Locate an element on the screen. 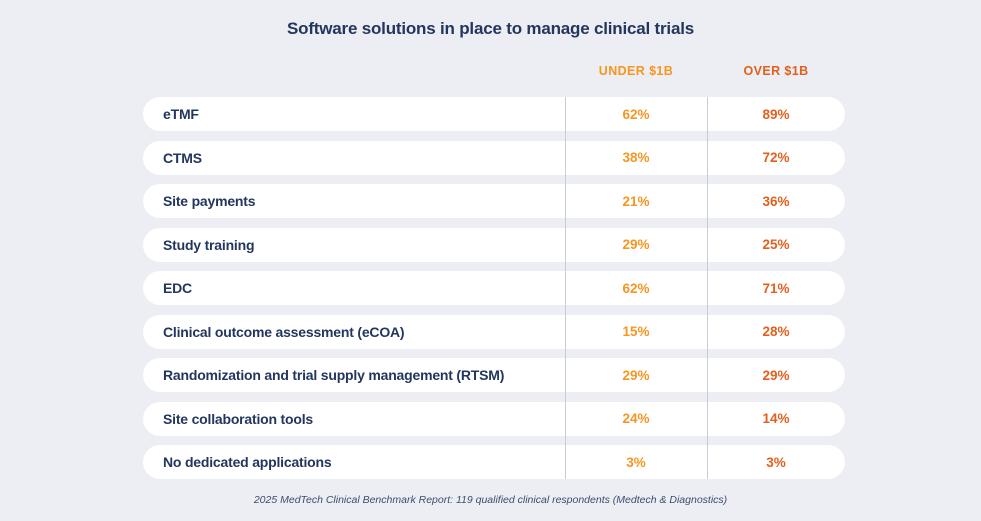 Image resolution: width=981 pixels, height=521 pixels. table-row: Study training 29% 25% is located at coordinates (494, 244).